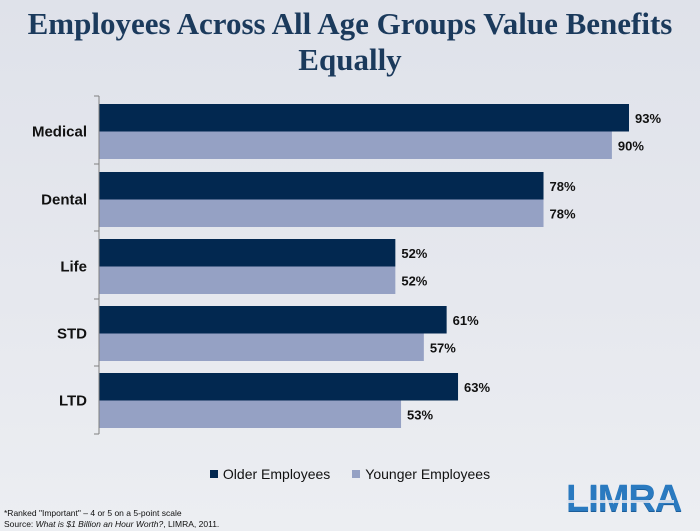  Describe the element at coordinates (355, 145) in the screenshot. I see `bar-medical-younger` at that location.